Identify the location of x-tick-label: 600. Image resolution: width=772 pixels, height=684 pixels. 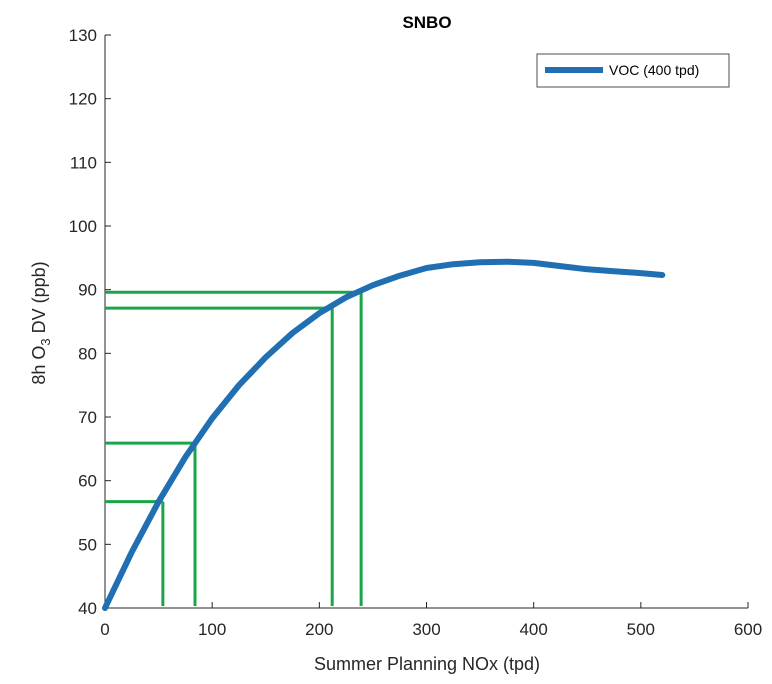
(748, 629).